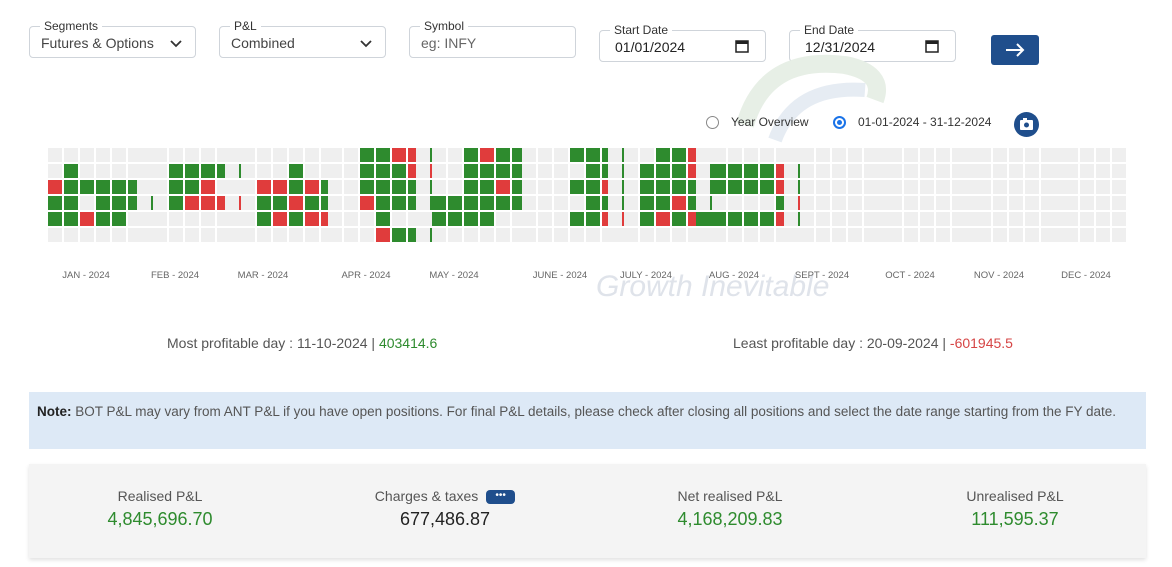  I want to click on end-date-input: End Date 12/31/2024, so click(872, 42).